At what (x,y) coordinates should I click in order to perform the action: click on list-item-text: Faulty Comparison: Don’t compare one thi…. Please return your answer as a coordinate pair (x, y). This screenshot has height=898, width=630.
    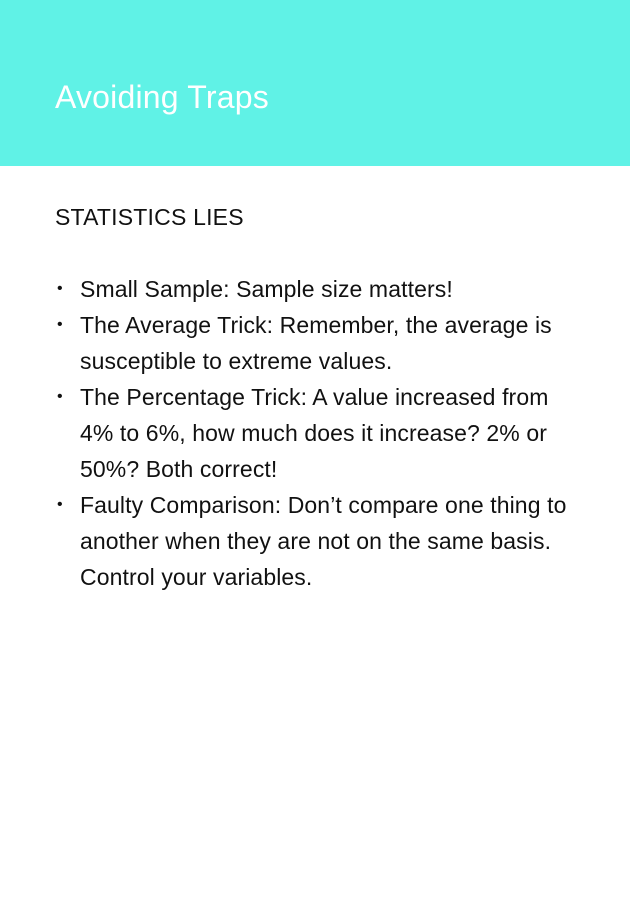
    Looking at the image, I should click on (323, 541).